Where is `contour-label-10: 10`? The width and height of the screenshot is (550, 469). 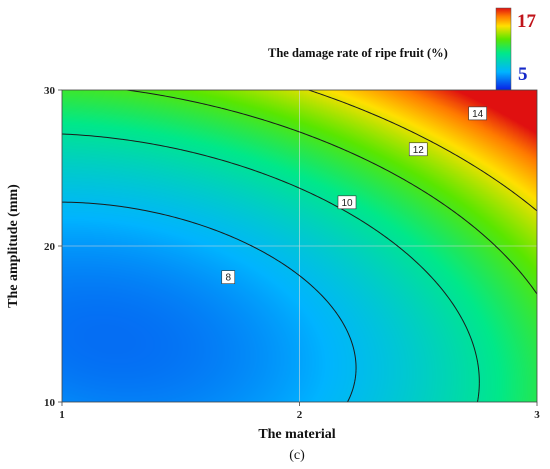 contour-label-10: 10 is located at coordinates (347, 202).